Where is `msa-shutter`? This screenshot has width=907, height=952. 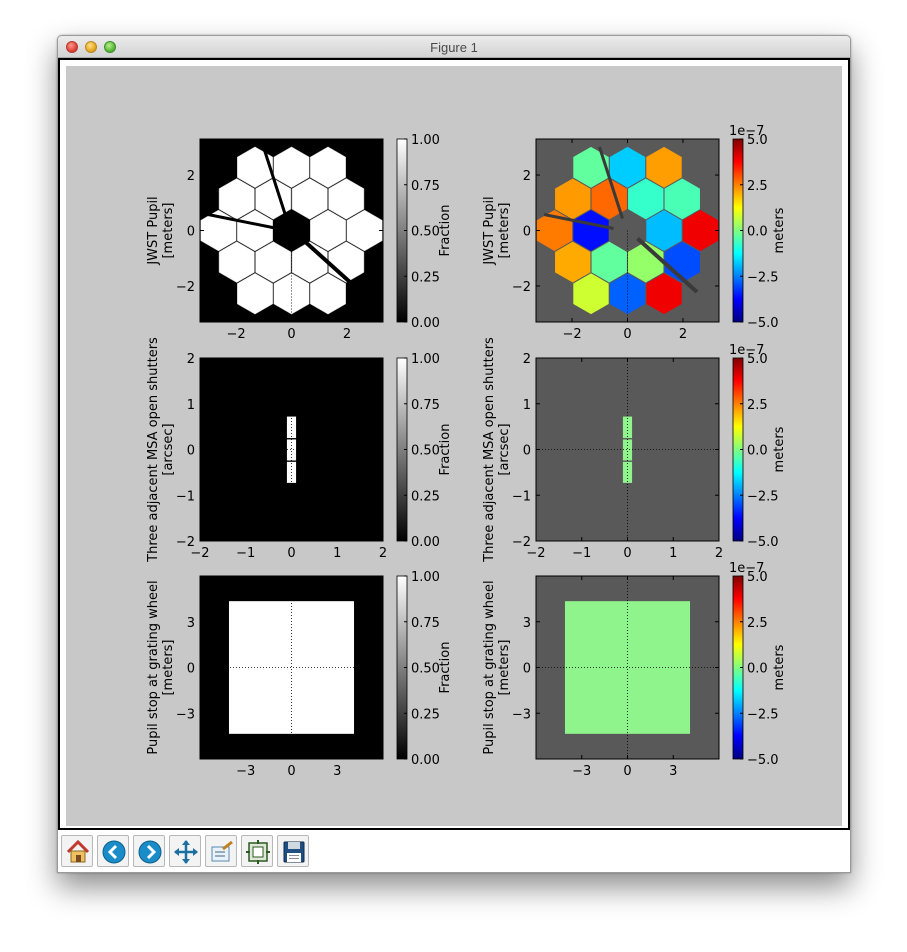 msa-shutter is located at coordinates (627, 450).